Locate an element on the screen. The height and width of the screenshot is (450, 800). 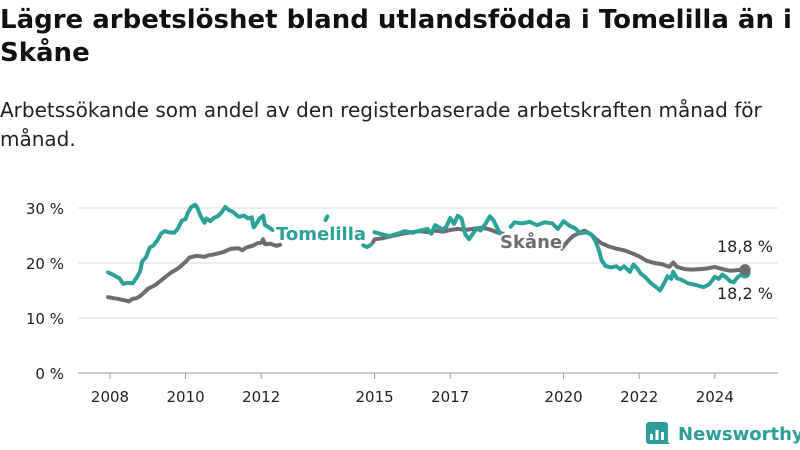
series-label-tomelilla: Tomelilla is located at coordinates (321, 234).